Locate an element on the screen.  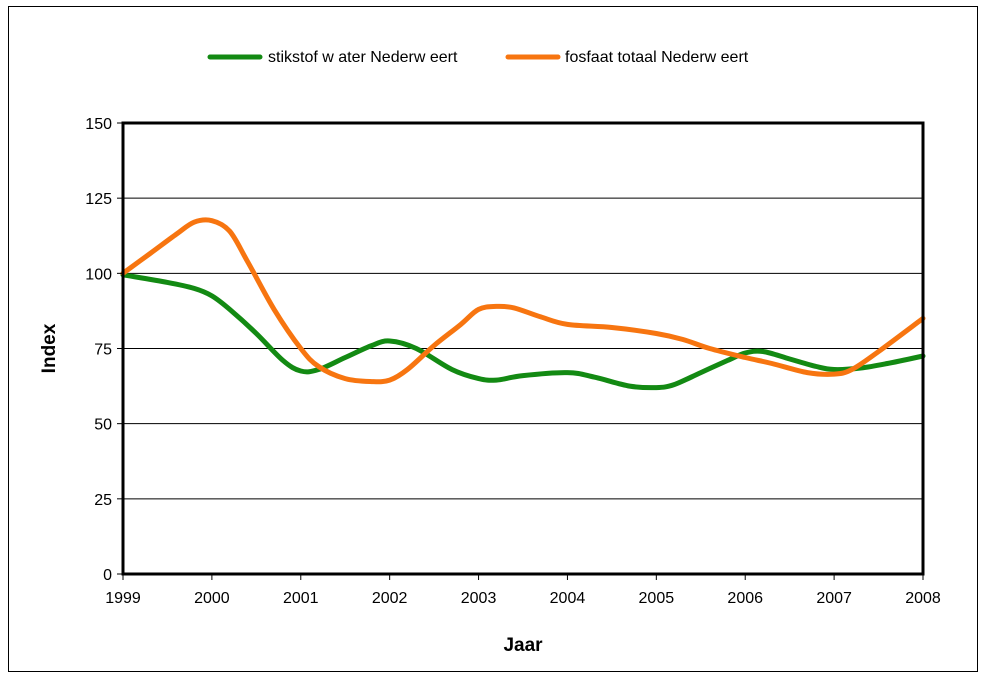
y-tick-label: 50 is located at coordinates (103, 425).